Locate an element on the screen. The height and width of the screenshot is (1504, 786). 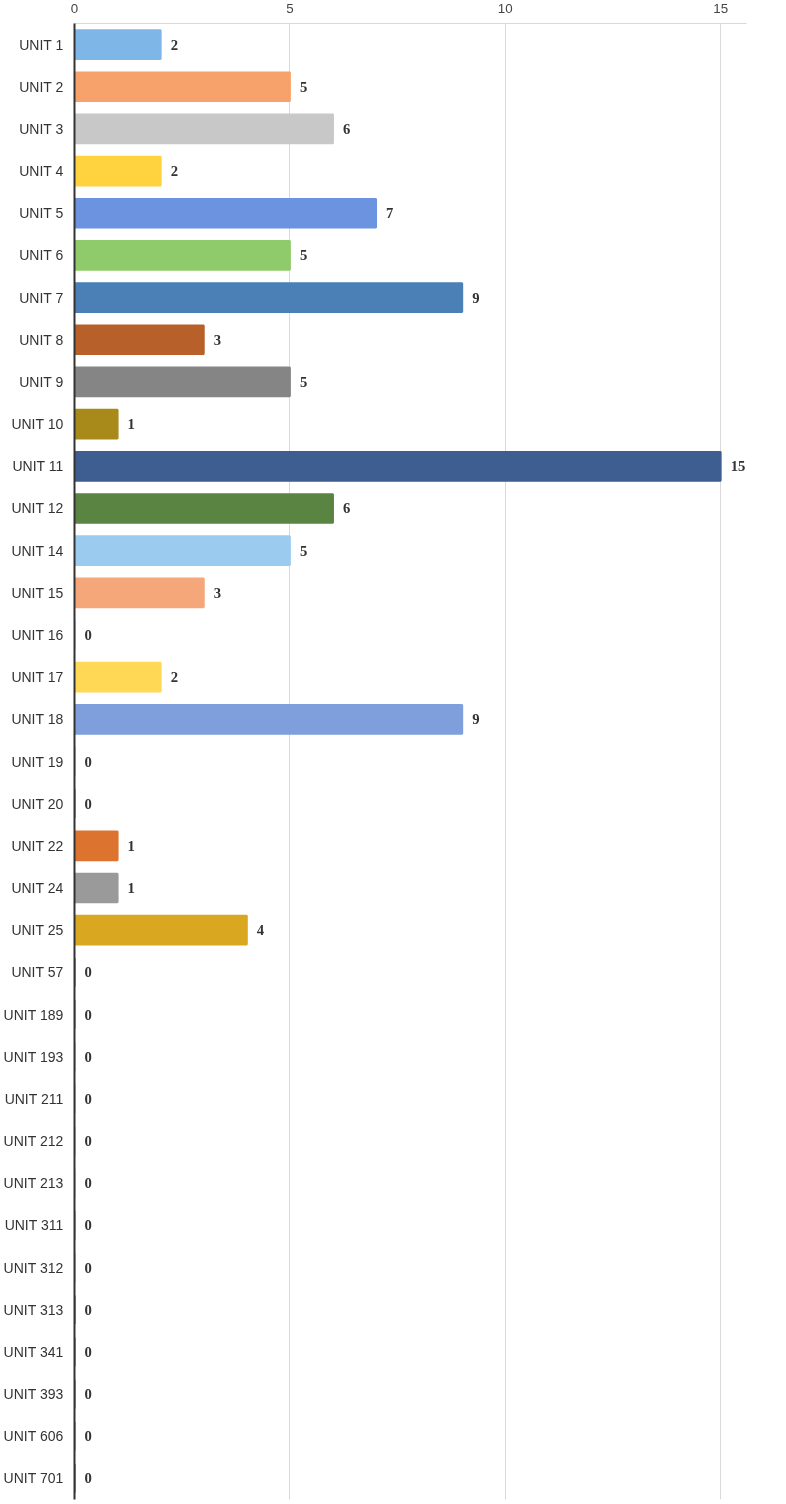
x-tick-label: 0 is located at coordinates (74, 8).